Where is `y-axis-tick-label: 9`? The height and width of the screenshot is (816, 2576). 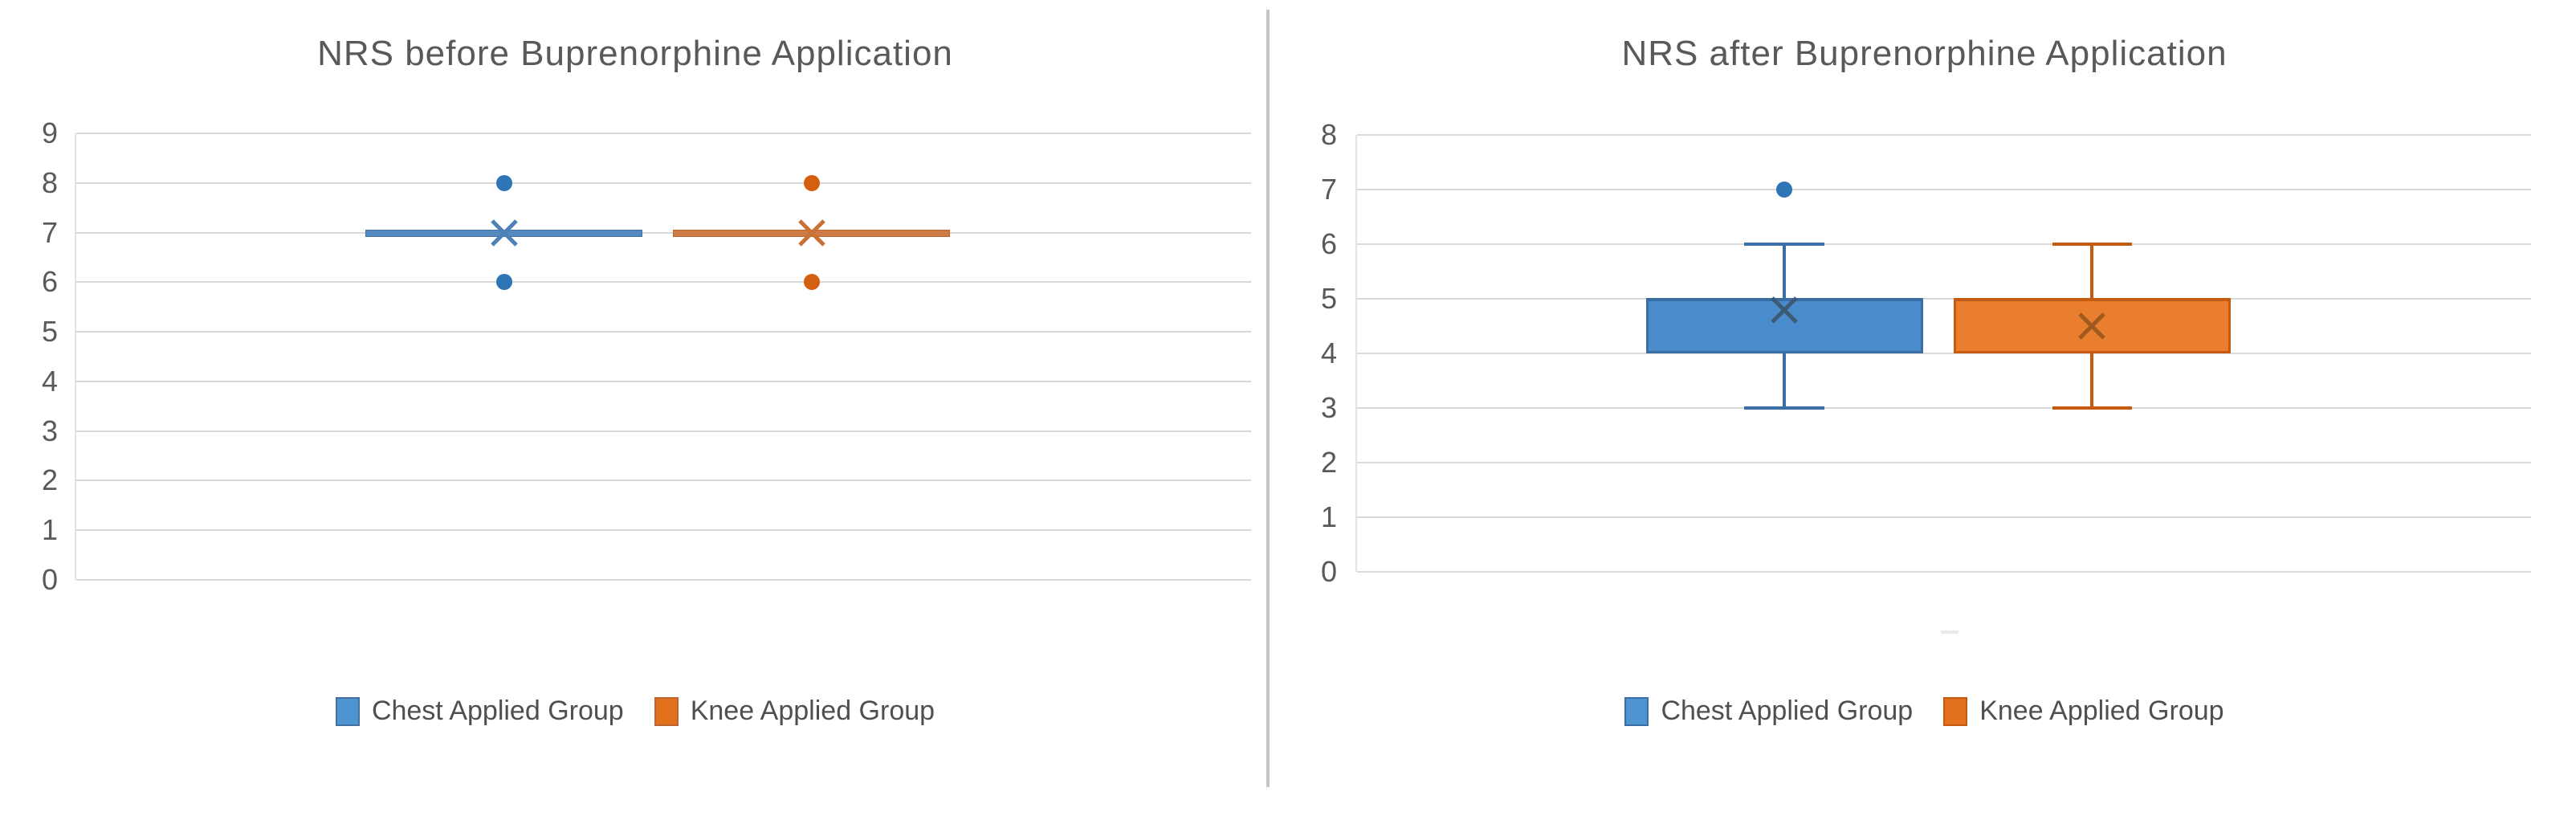
y-axis-tick-label: 9 is located at coordinates (49, 132).